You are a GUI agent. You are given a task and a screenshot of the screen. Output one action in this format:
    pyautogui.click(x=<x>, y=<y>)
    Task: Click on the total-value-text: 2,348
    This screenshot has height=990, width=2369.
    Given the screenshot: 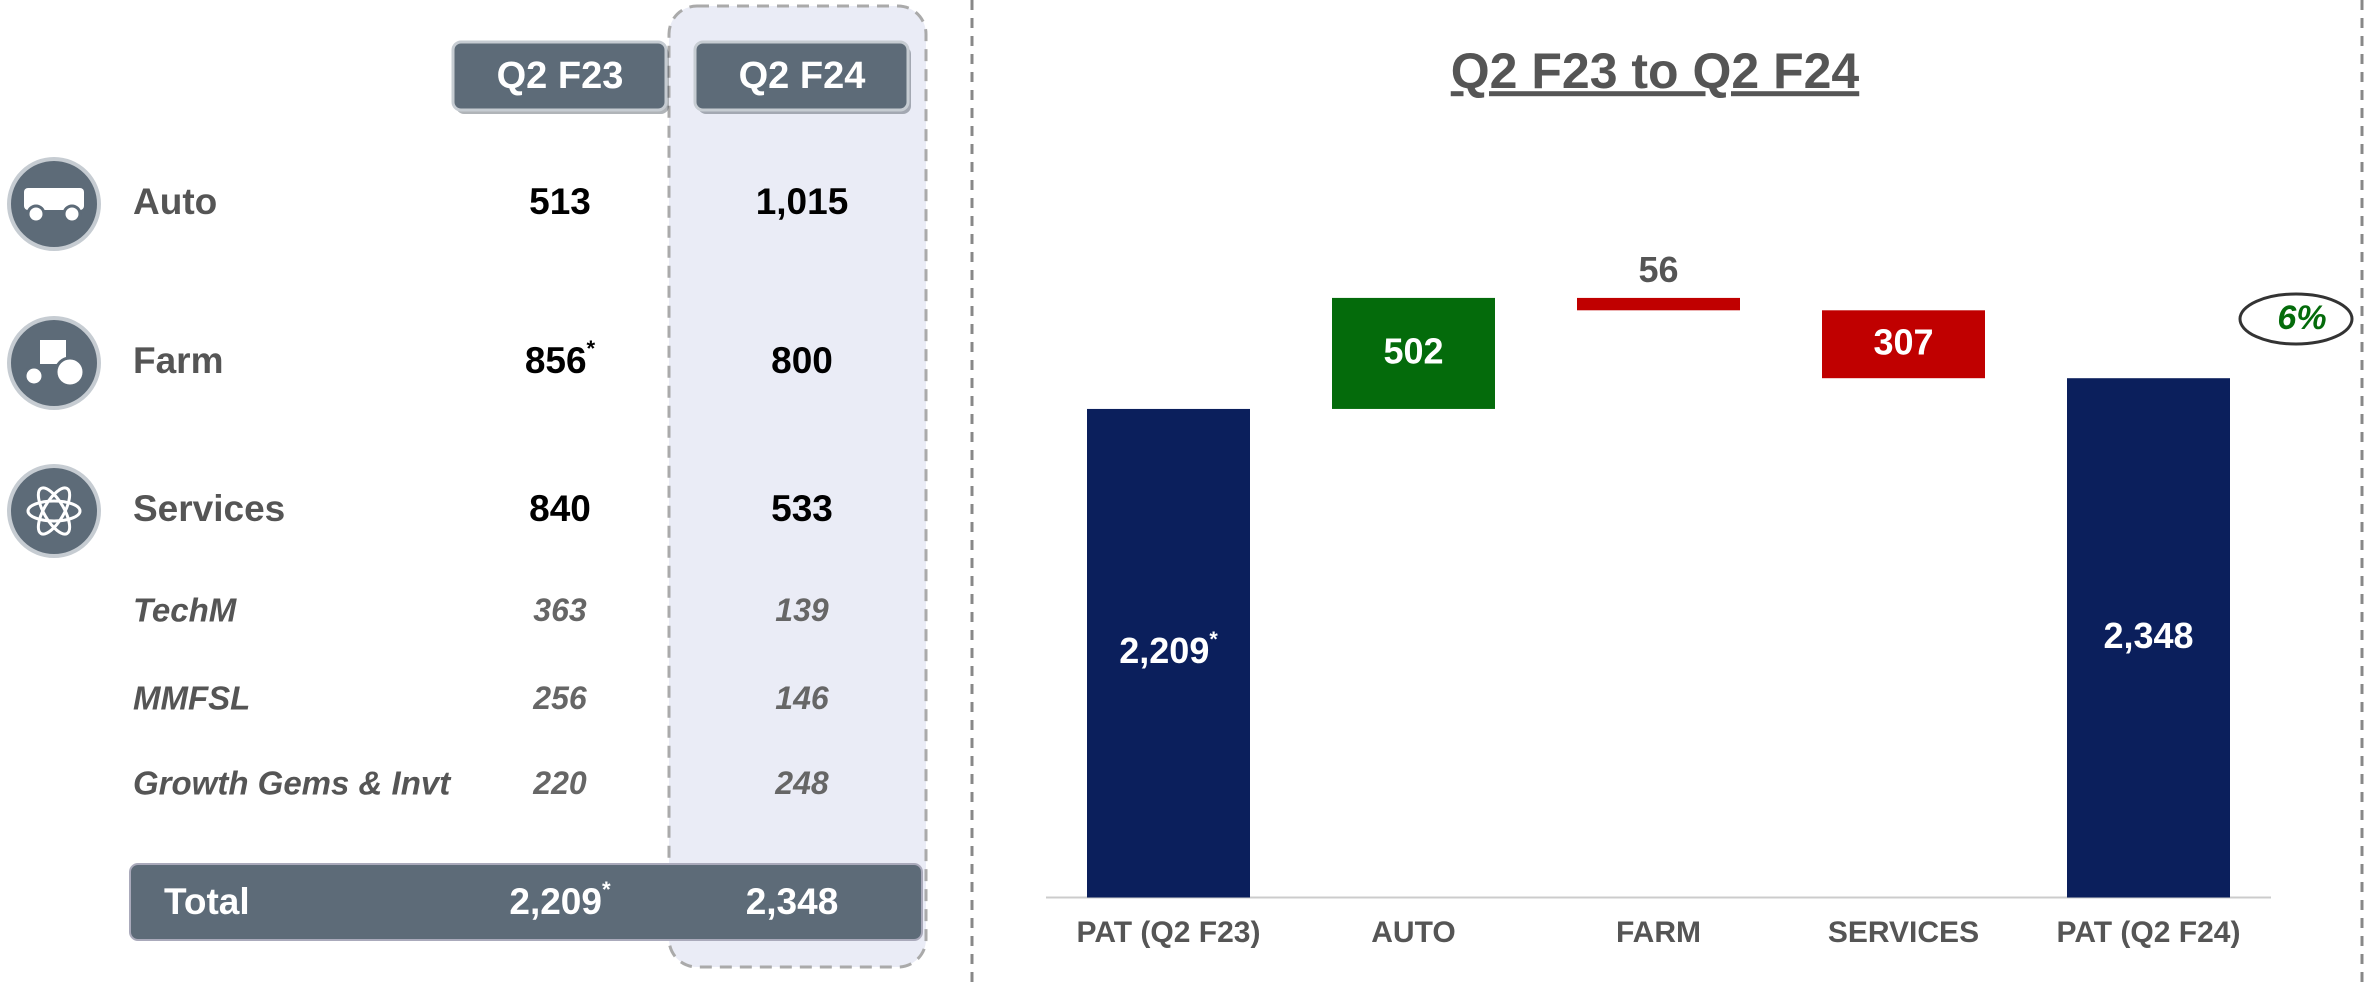 What is the action you would take?
    pyautogui.click(x=792, y=901)
    